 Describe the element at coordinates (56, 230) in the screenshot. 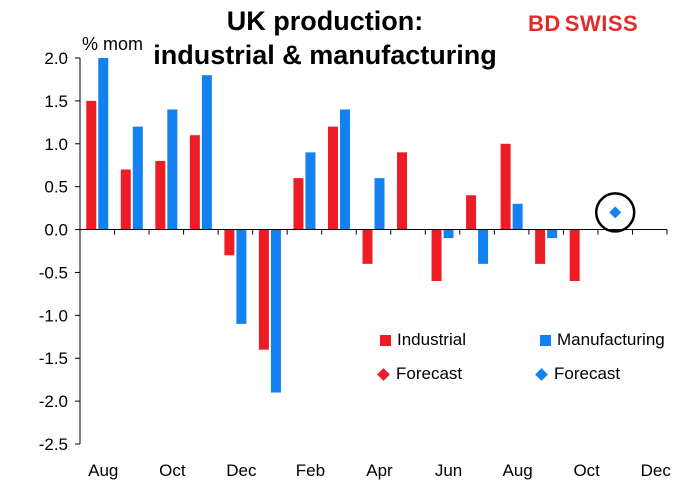

I see `y-tick-label: 0.0` at that location.